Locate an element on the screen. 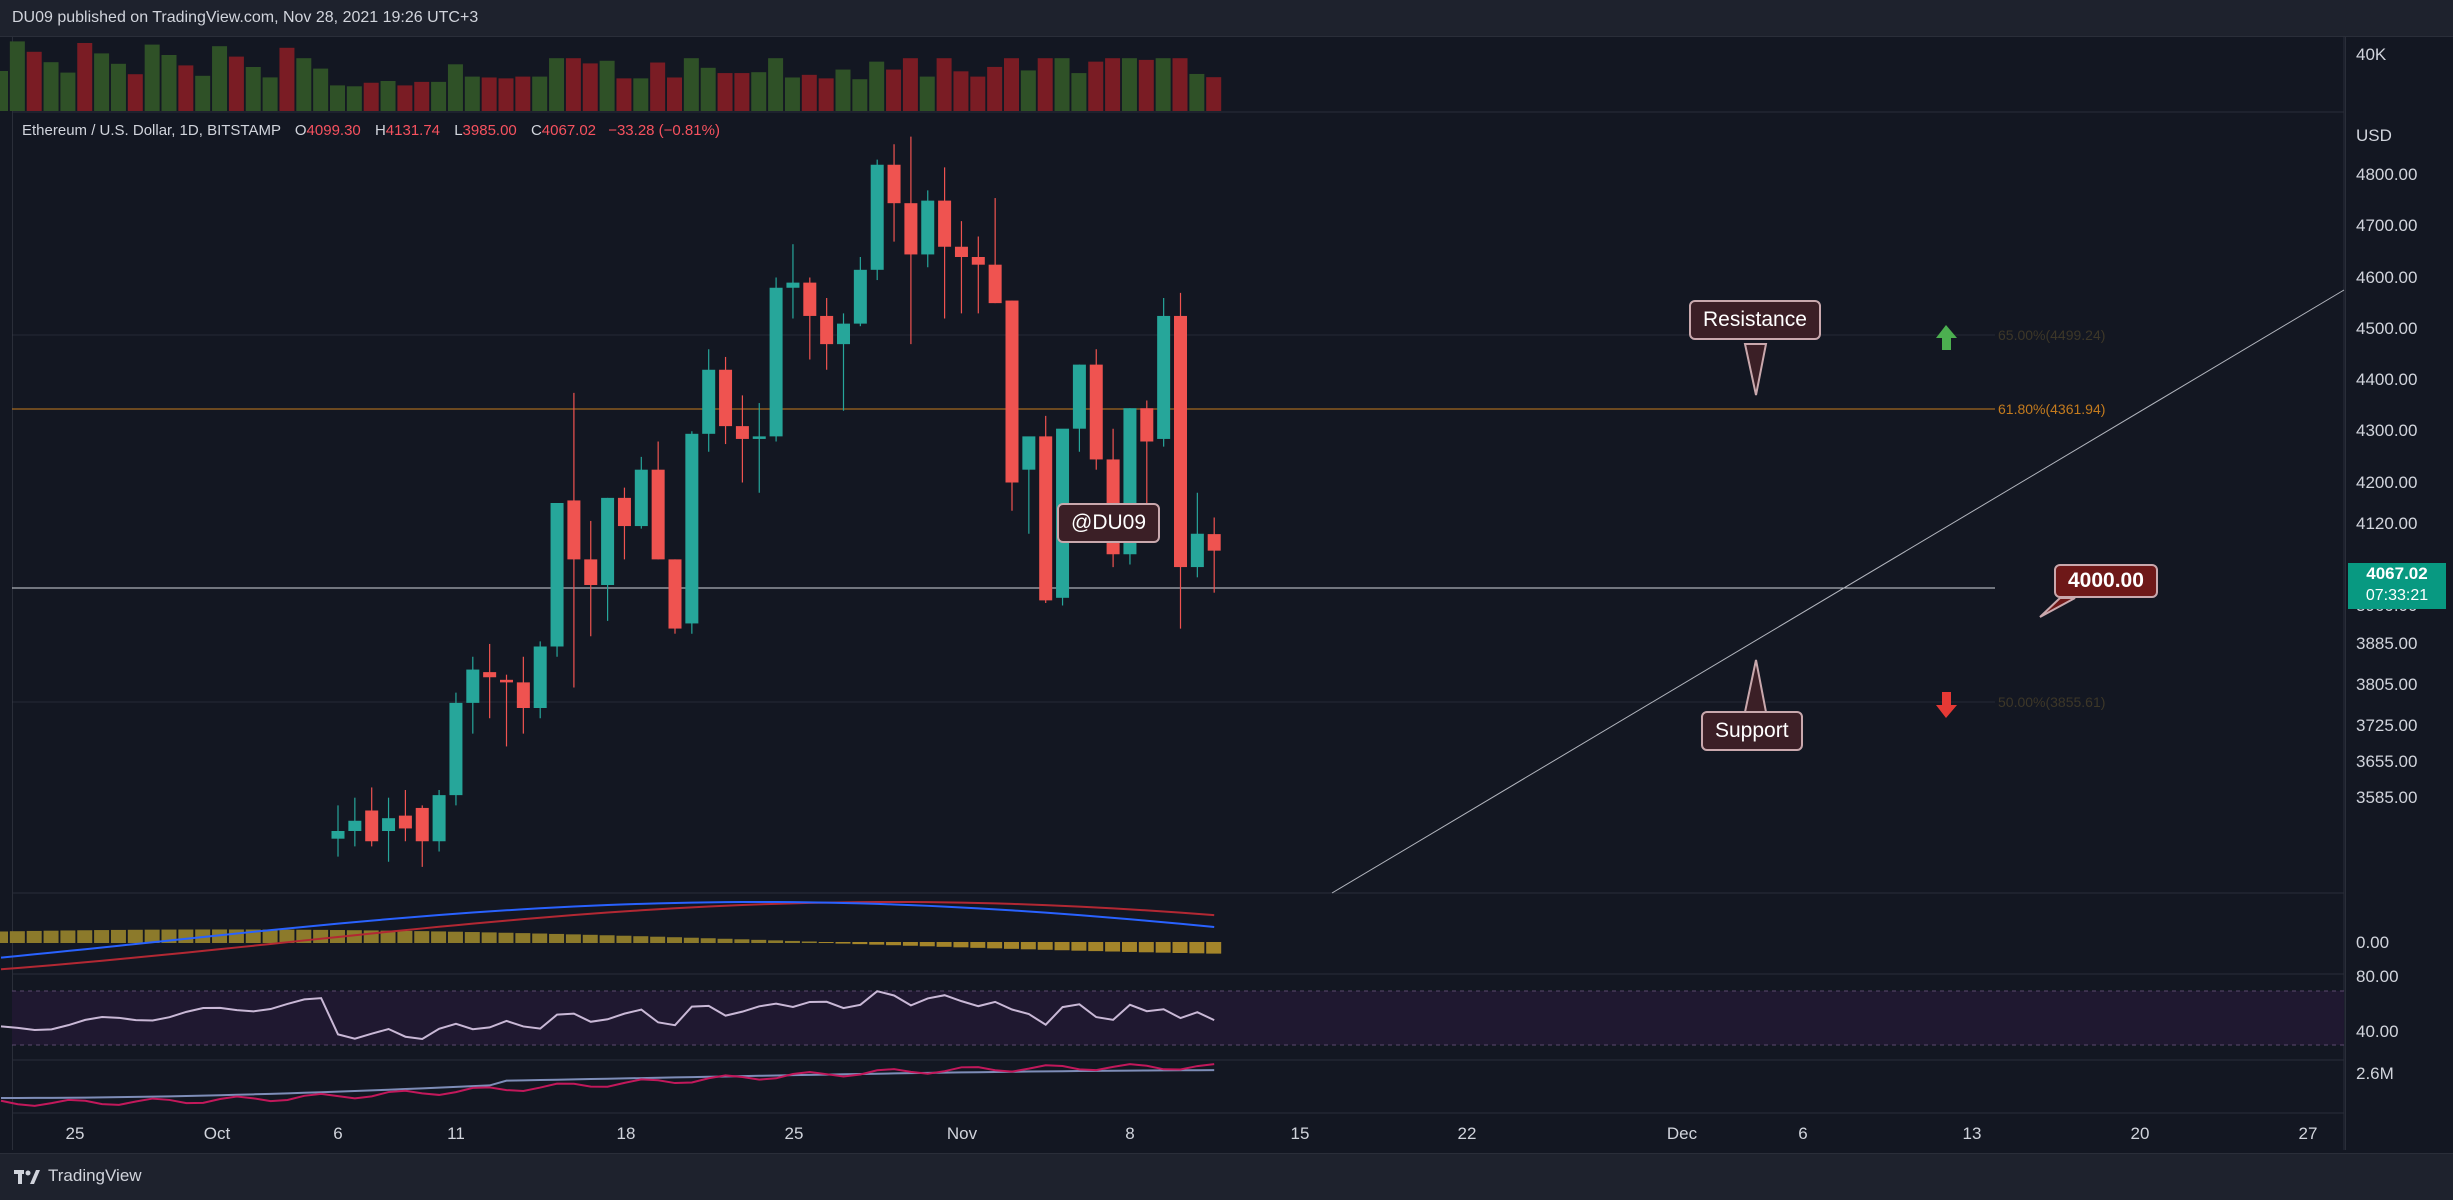  resistance-callout: Resistance is located at coordinates (1755, 320).